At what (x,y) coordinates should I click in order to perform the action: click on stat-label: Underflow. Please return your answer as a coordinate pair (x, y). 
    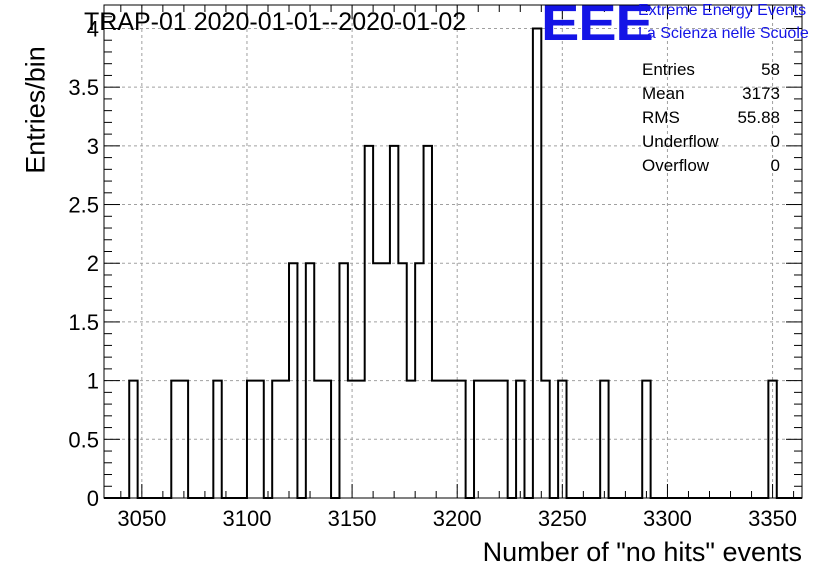
    Looking at the image, I should click on (680, 141).